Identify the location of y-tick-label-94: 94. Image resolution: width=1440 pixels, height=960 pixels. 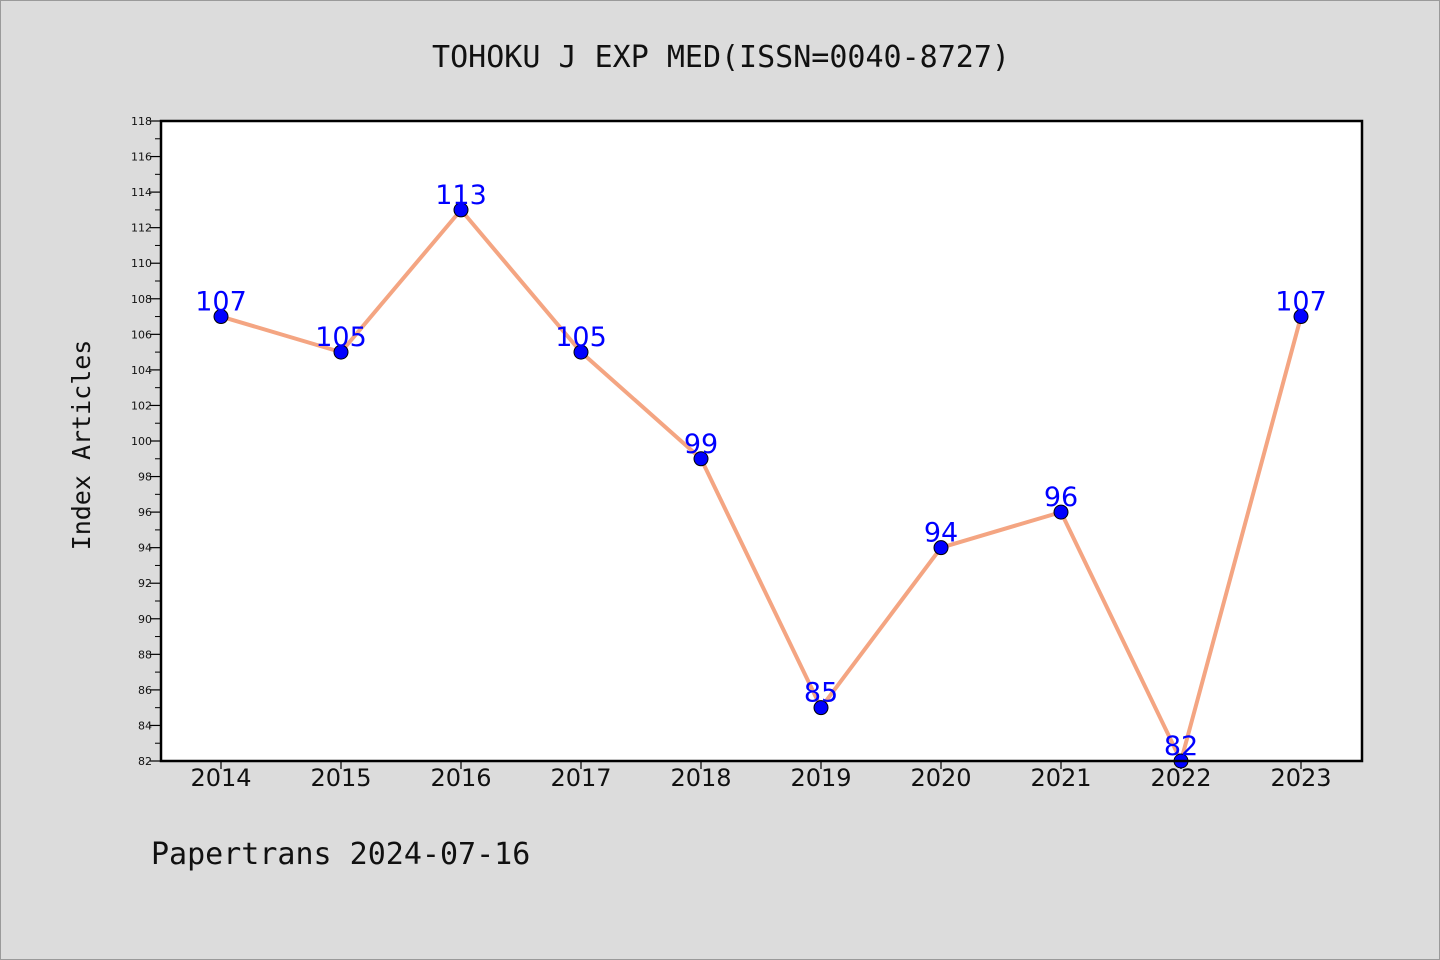
(145, 548).